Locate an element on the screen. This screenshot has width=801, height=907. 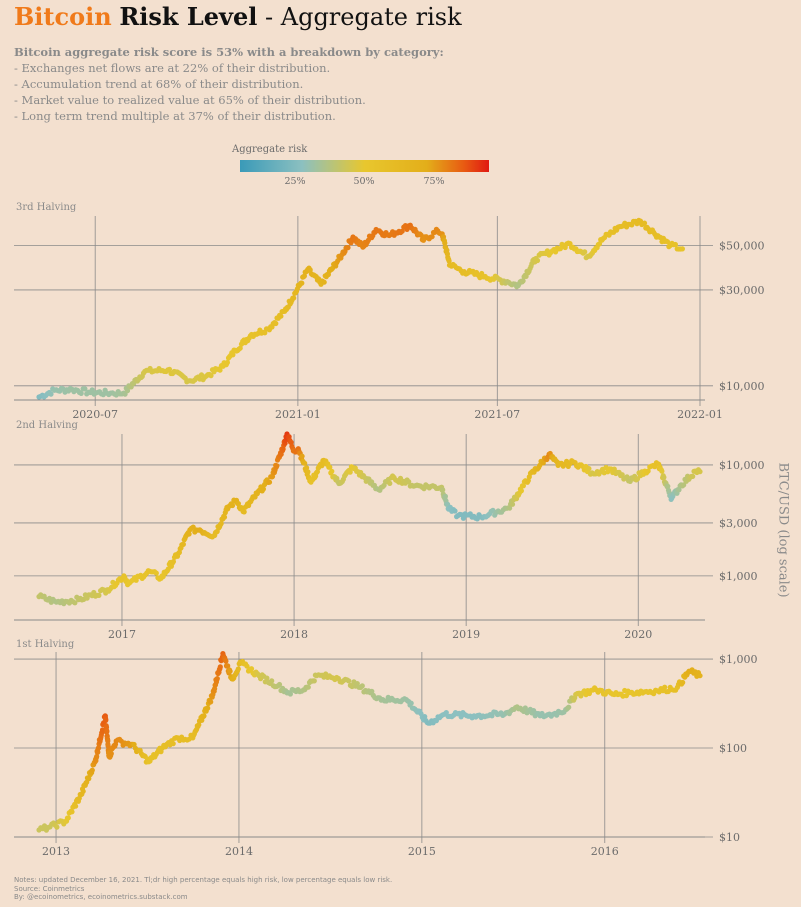
x-tick-label: 2018 is located at coordinates (294, 634).